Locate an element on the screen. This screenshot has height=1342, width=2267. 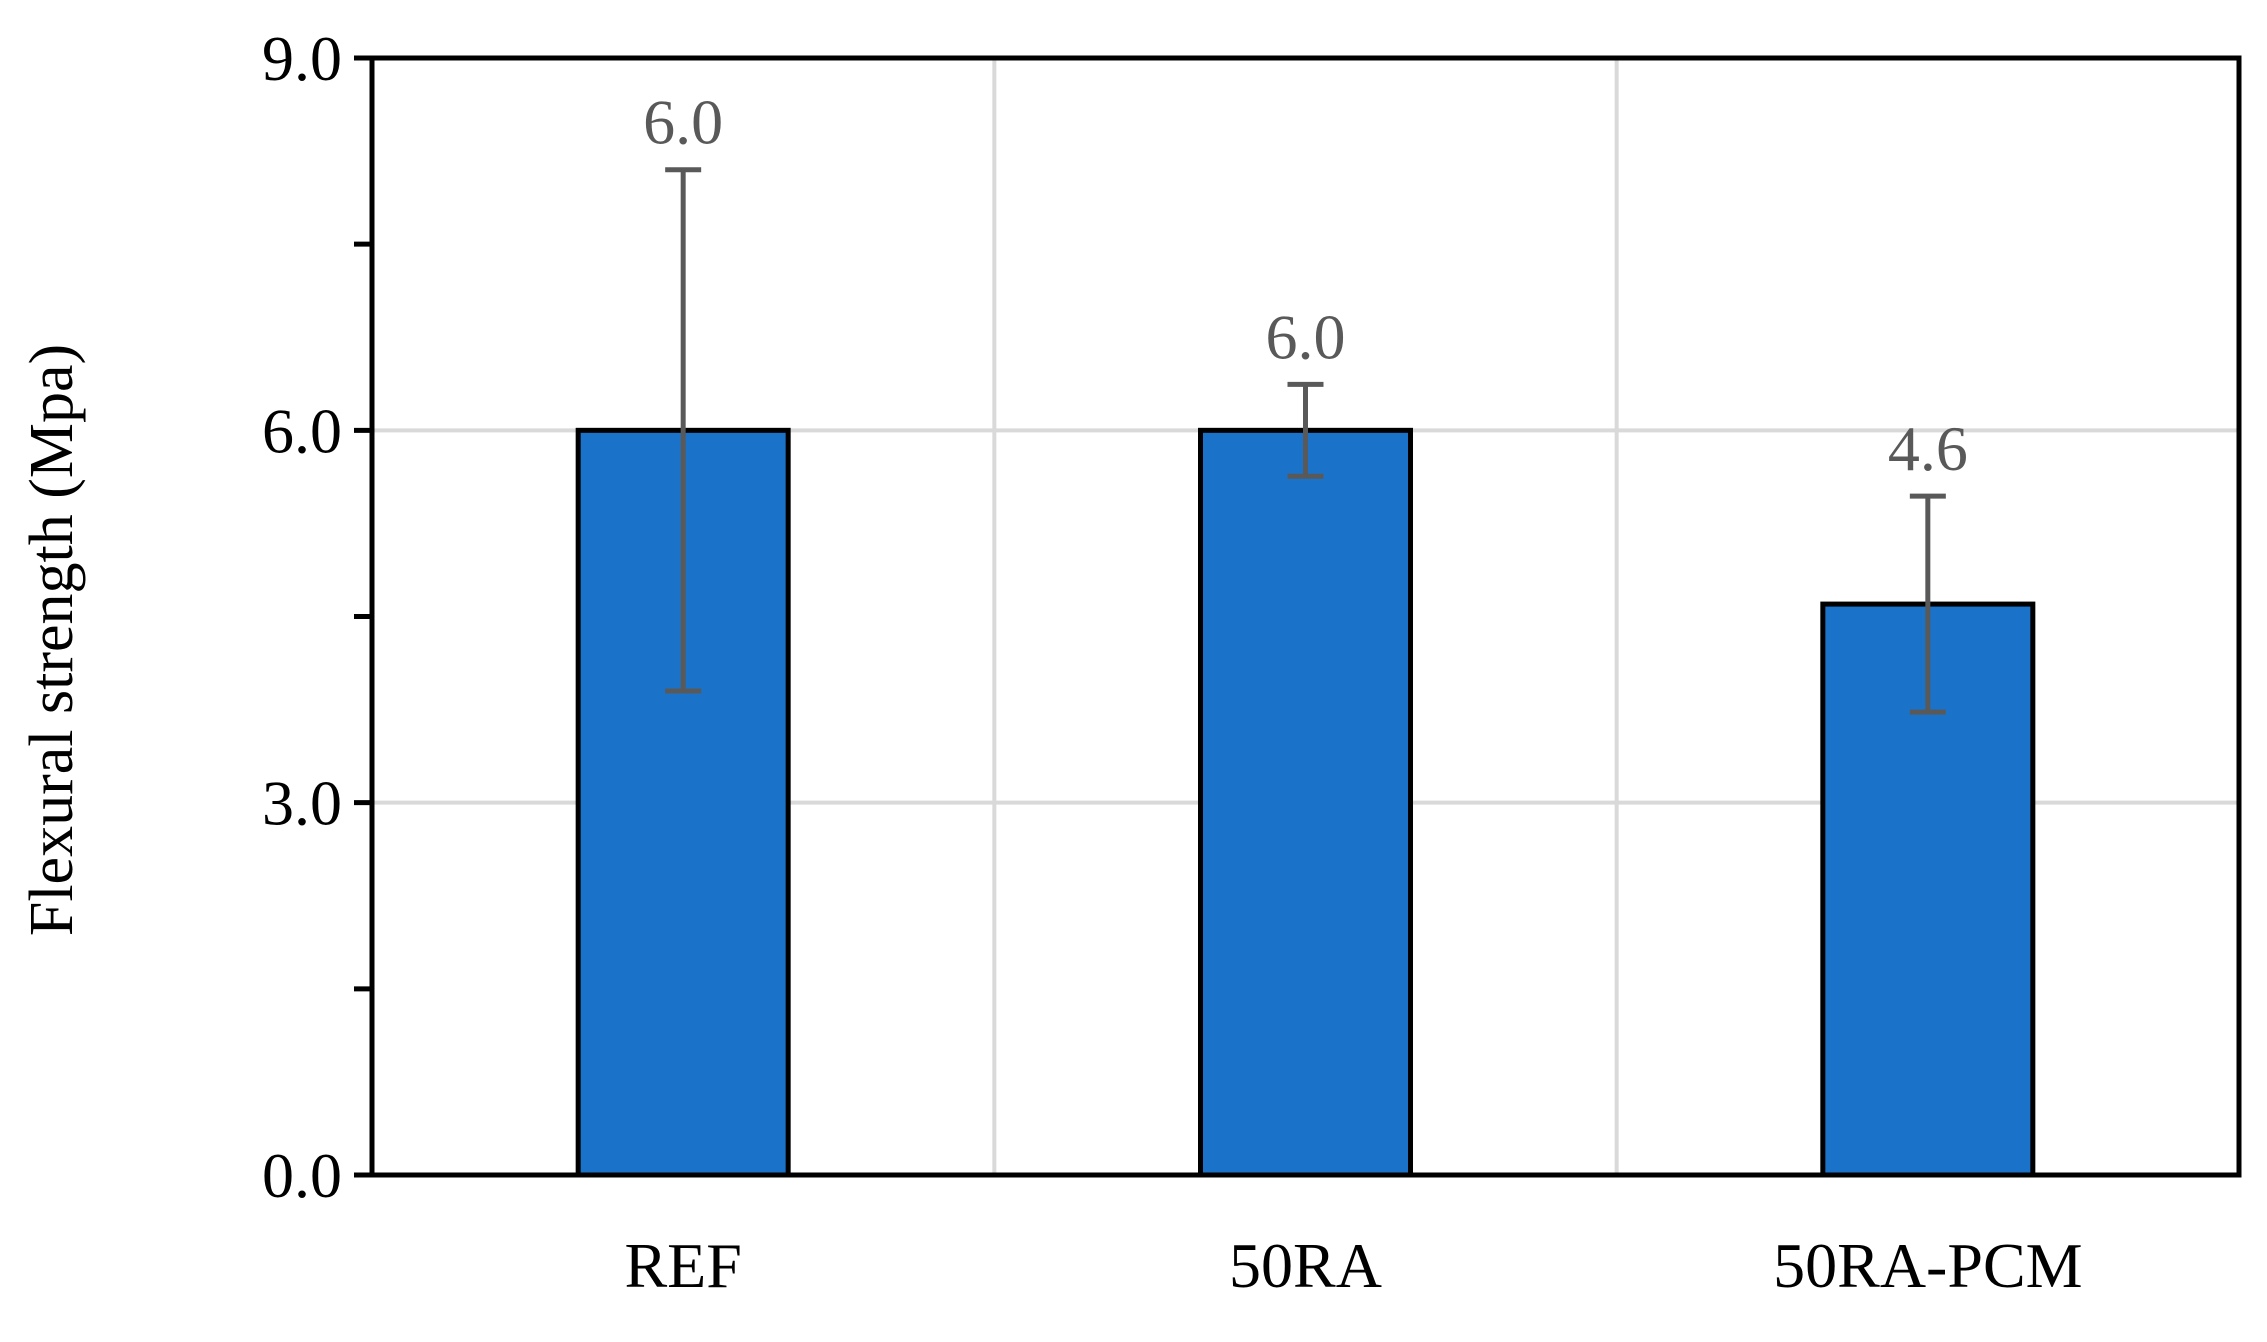
y-axis-ticks is located at coordinates (363, 616).